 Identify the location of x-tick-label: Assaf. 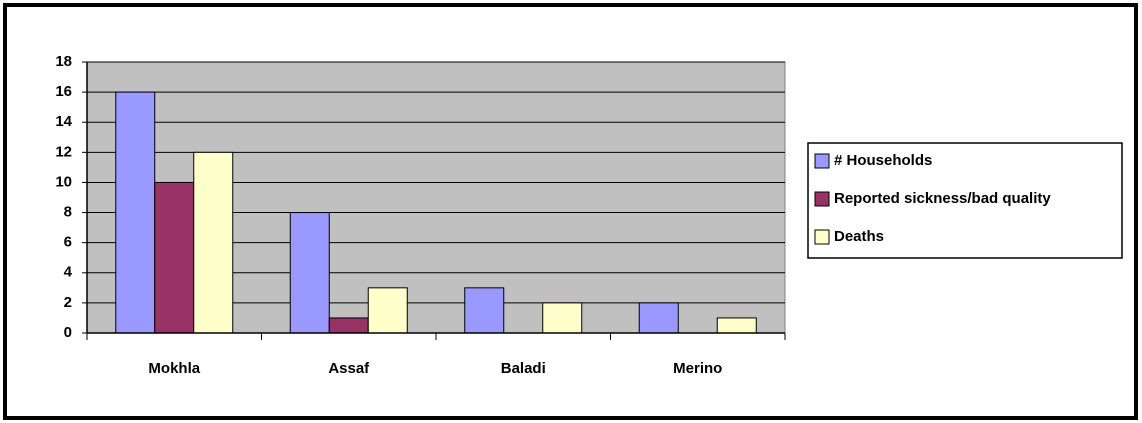
(349, 368).